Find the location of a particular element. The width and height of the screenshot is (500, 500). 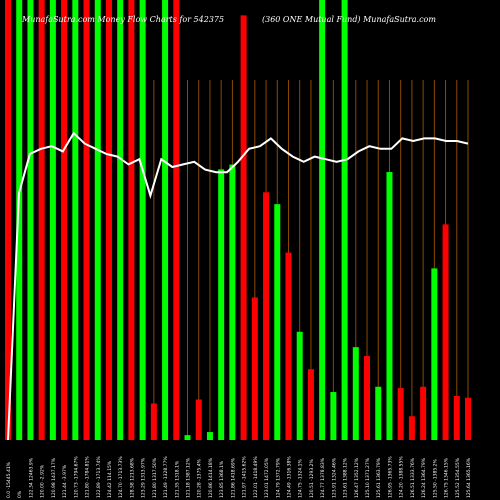

x-tick-label: 121.80 1317.50% is located at coordinates (155, 477).